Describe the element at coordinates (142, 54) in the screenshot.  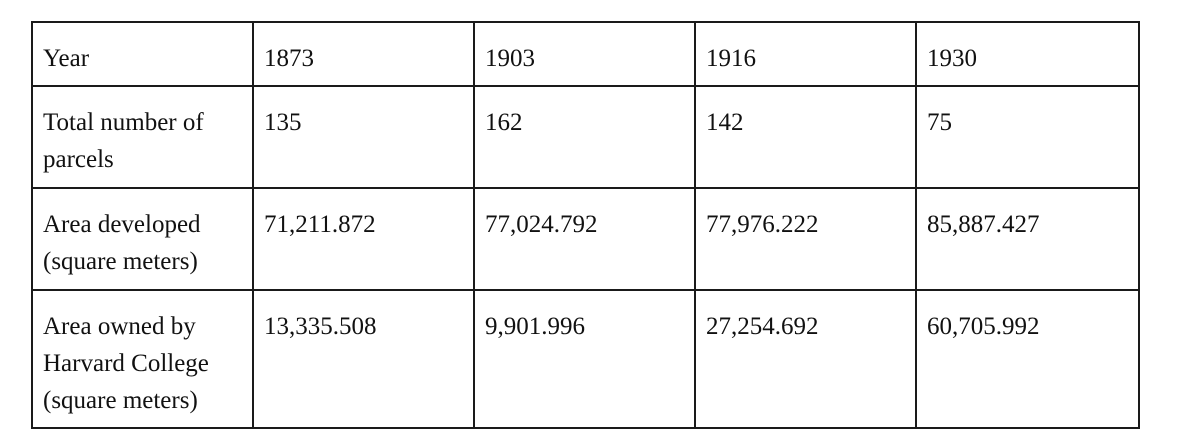
I see `row-header-year: Year` at that location.